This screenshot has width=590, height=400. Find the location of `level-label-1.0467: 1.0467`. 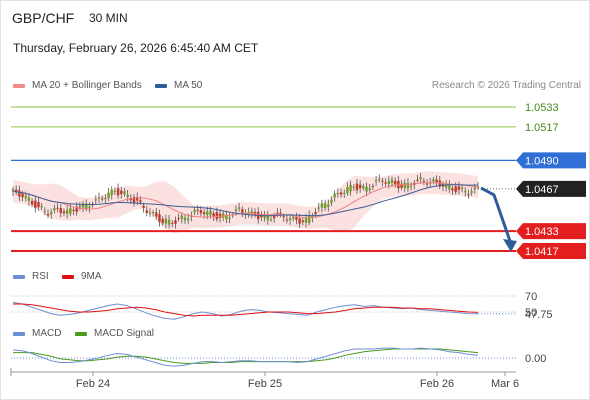

level-label-1.0467: 1.0467 is located at coordinates (542, 190).